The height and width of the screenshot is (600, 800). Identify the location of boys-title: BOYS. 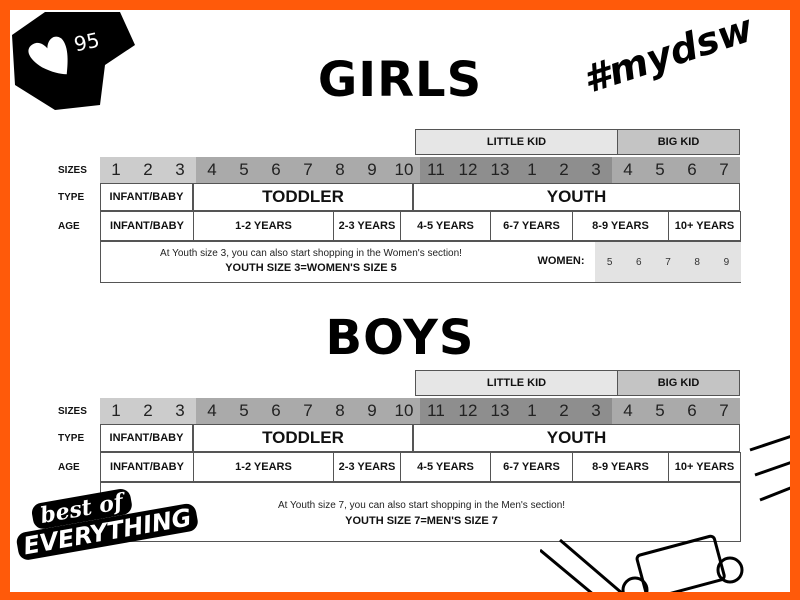
(400, 338).